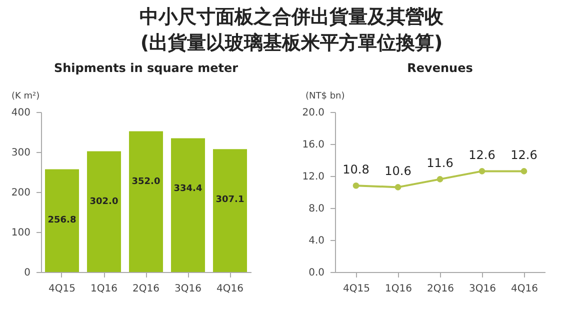 This screenshot has height=332, width=583. What do you see at coordinates (20, 193) in the screenshot?
I see `y-tick-label: 200` at bounding box center [20, 193].